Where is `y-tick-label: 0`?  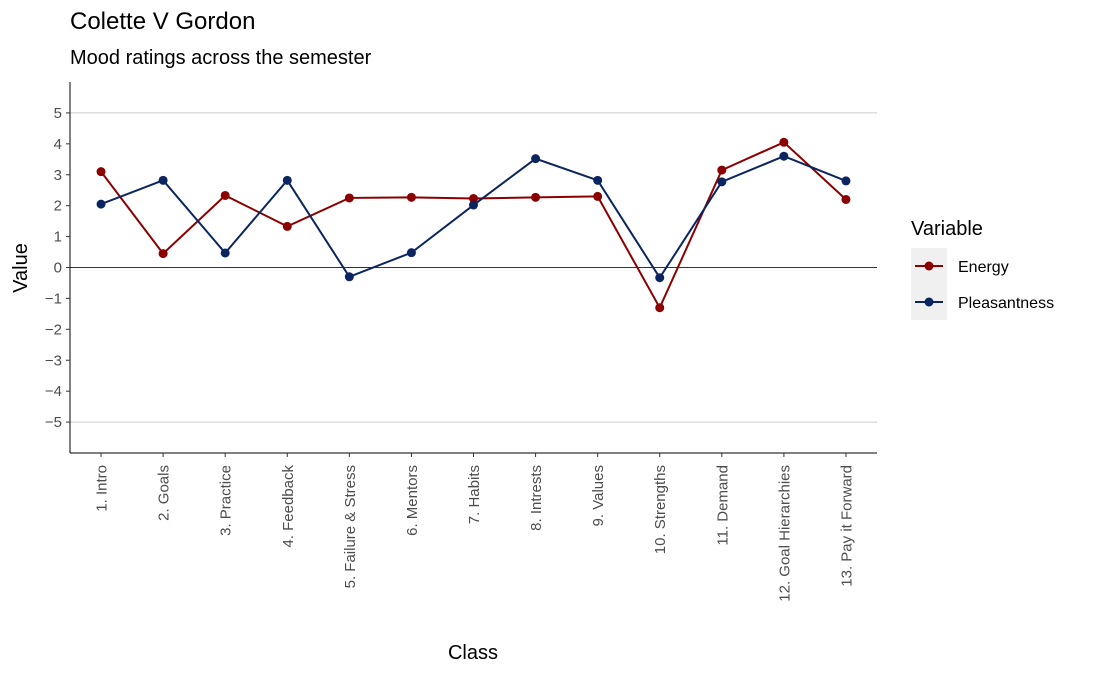
y-tick-label: 0 is located at coordinates (58, 268).